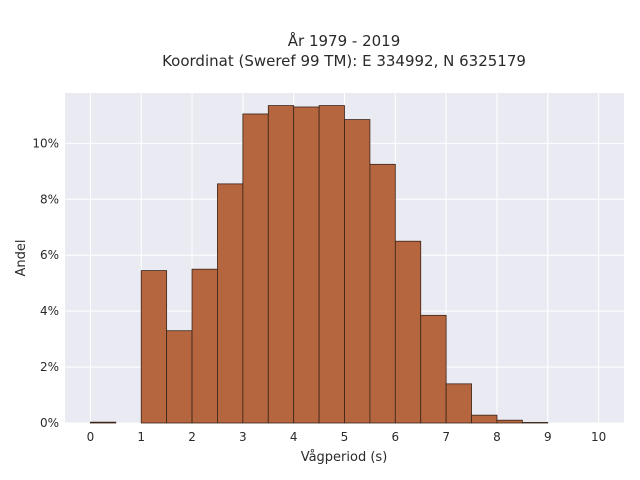 This screenshot has width=640, height=480. I want to click on y-tick-label: 2%, so click(49, 367).